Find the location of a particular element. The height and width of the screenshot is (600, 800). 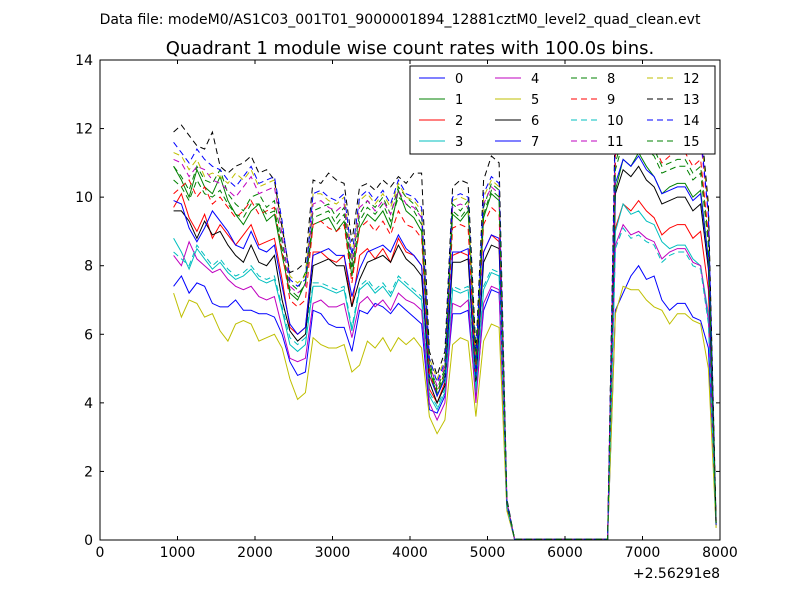

y-tick-label: 0 is located at coordinates (88, 541).